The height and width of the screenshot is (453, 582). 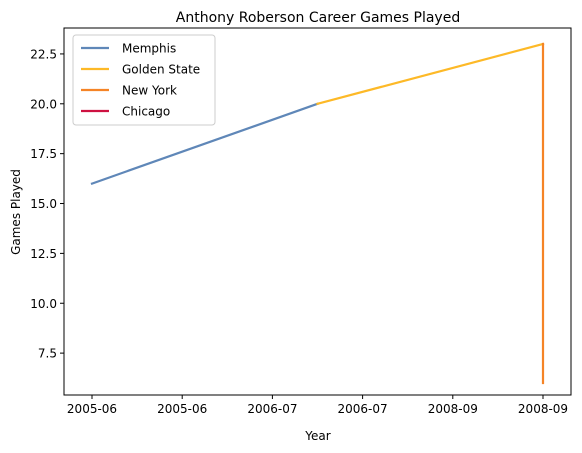 What do you see at coordinates (43, 304) in the screenshot?
I see `y-tick-label: 10.0` at bounding box center [43, 304].